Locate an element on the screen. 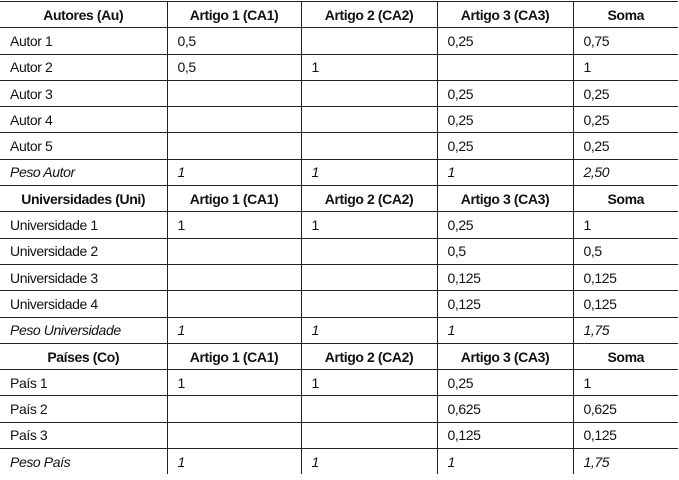 The image size is (679, 480). table-row: País 3 0,125 0,125 is located at coordinates (339, 435).